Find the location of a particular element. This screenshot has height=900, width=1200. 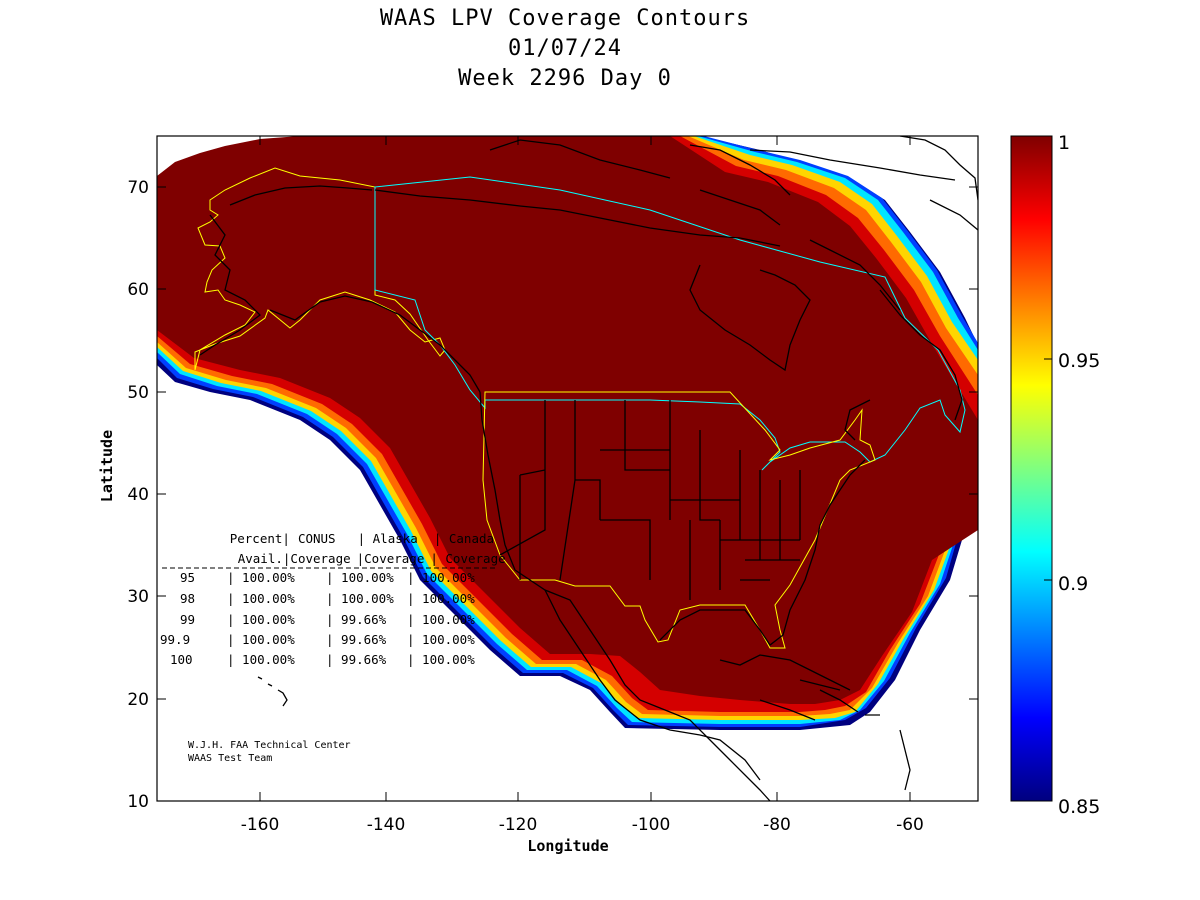

x-tick-label: -140 is located at coordinates (386, 825).